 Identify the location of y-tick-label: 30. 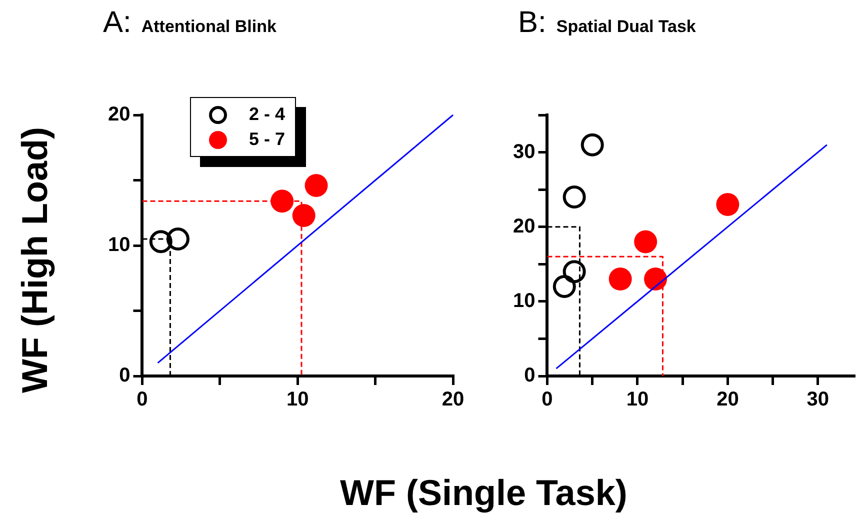
(524, 151).